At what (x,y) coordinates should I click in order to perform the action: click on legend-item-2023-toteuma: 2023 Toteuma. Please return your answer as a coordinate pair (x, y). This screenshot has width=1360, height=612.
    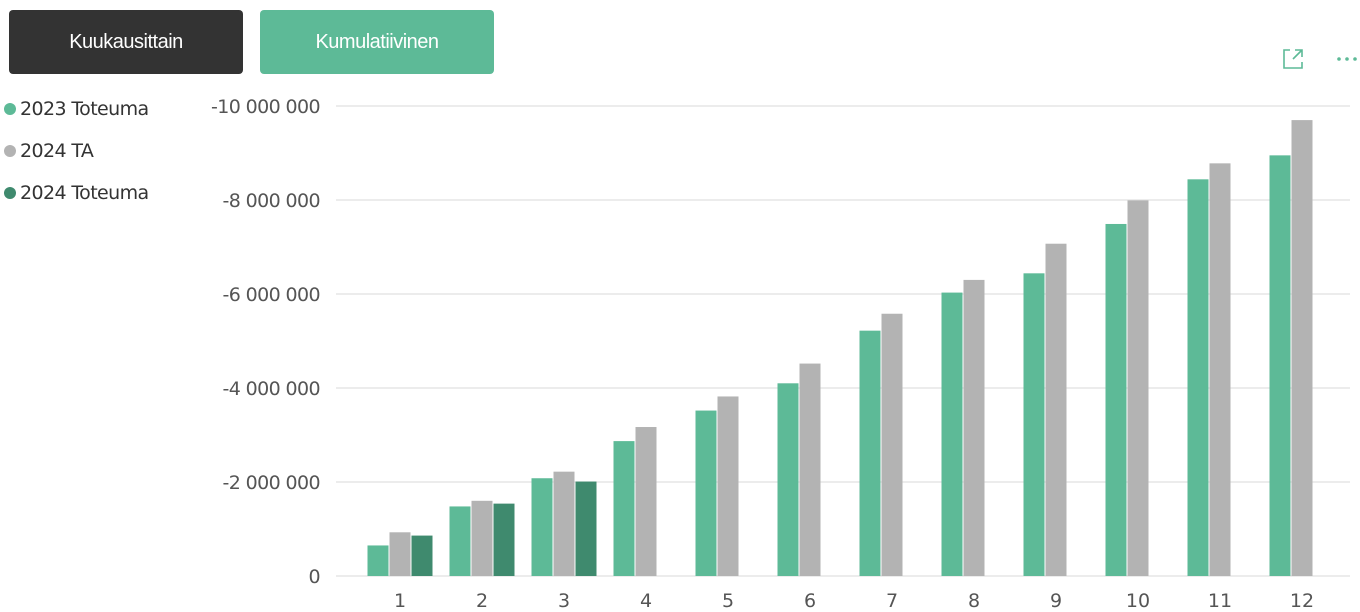
    Looking at the image, I should click on (76, 109).